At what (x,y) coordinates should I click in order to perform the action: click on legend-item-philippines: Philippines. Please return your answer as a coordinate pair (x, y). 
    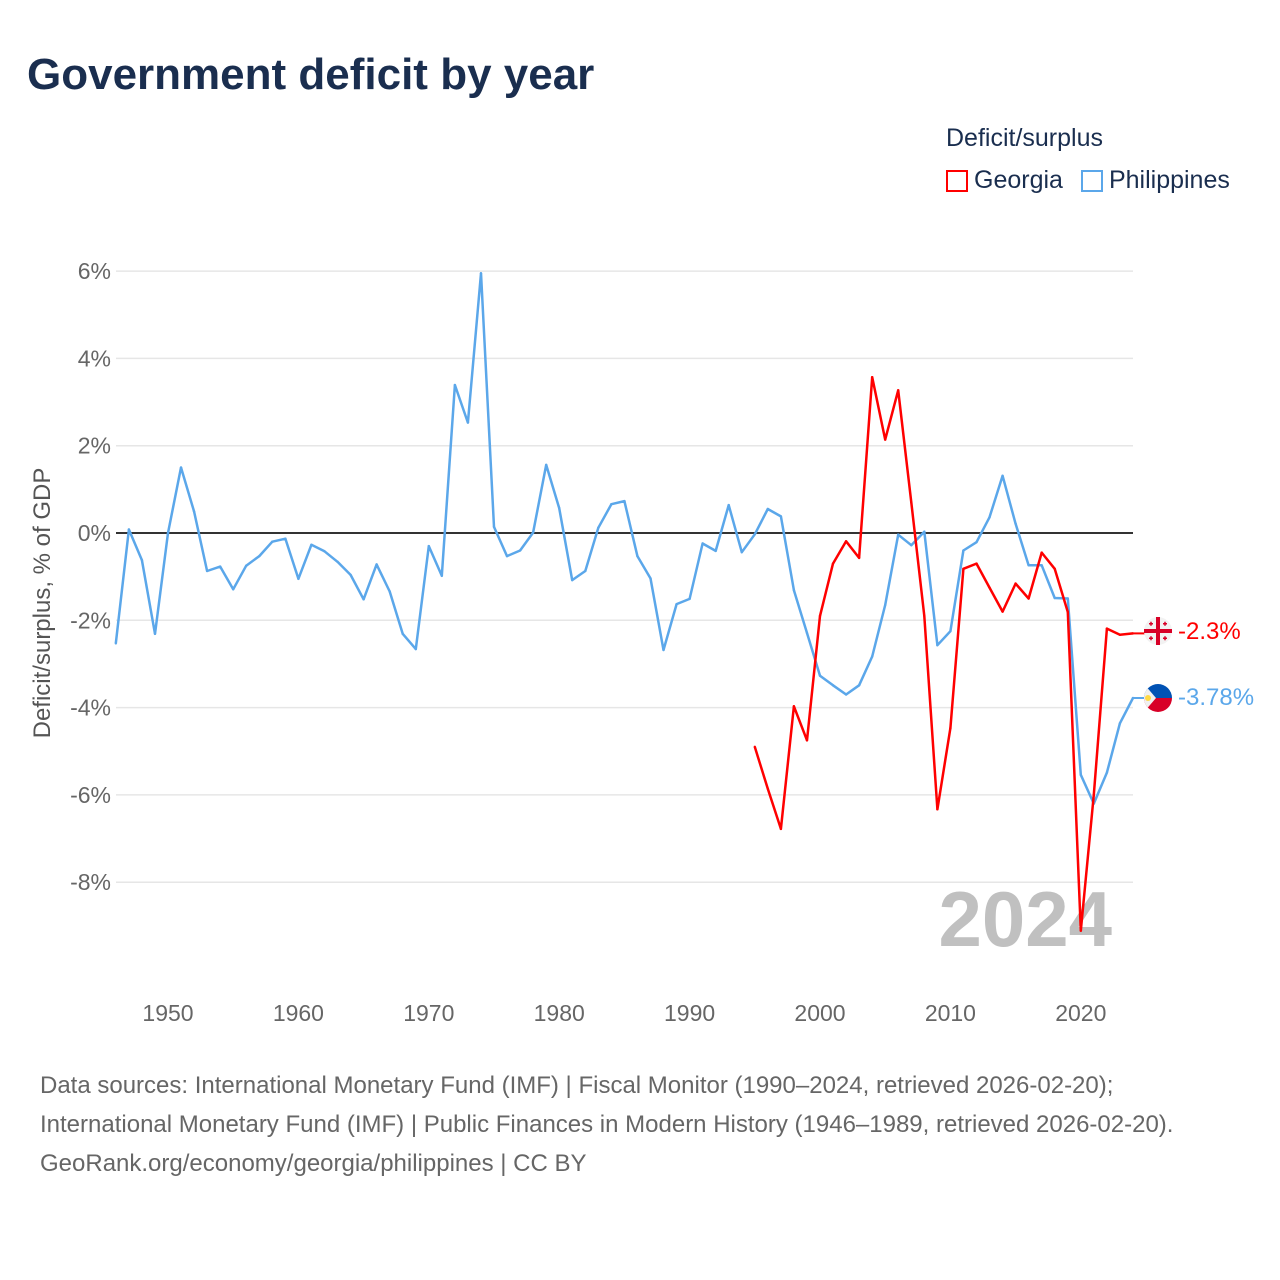
    Looking at the image, I should click on (1155, 180).